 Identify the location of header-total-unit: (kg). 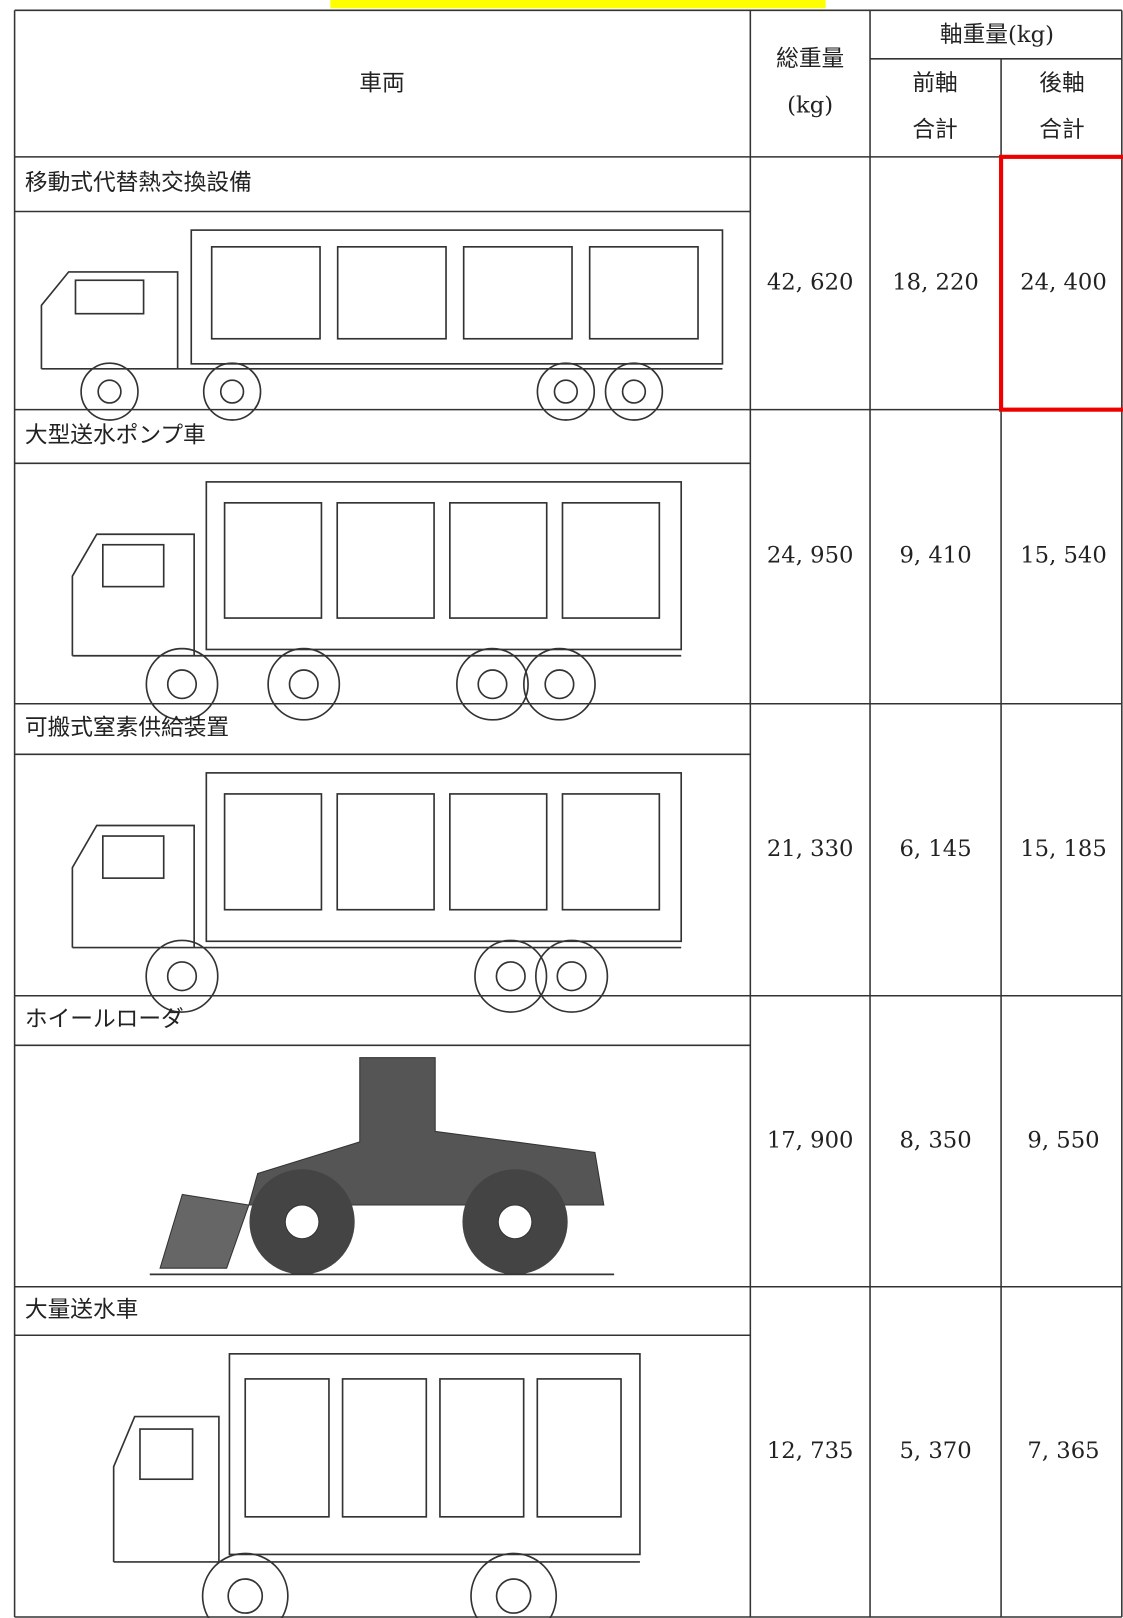
(810, 105).